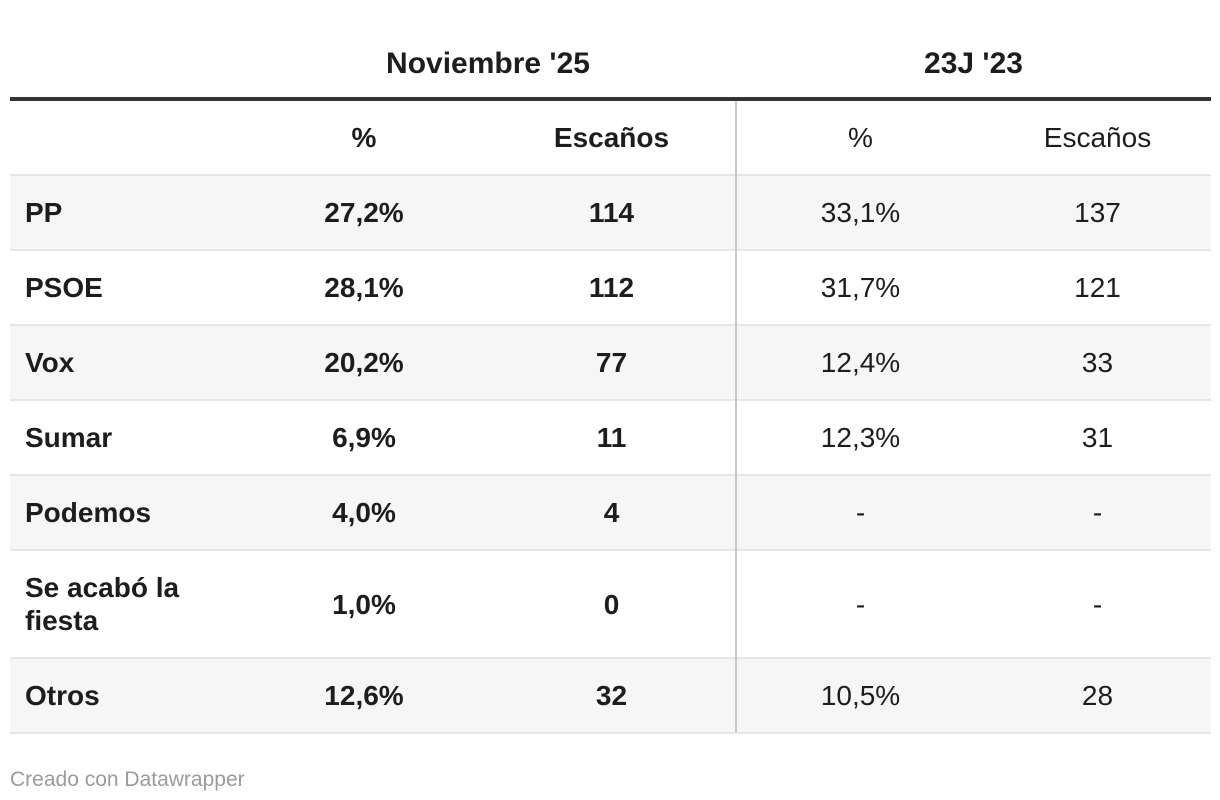 This screenshot has height=800, width=1220. Describe the element at coordinates (125, 50) in the screenshot. I see `corner-cell` at that location.